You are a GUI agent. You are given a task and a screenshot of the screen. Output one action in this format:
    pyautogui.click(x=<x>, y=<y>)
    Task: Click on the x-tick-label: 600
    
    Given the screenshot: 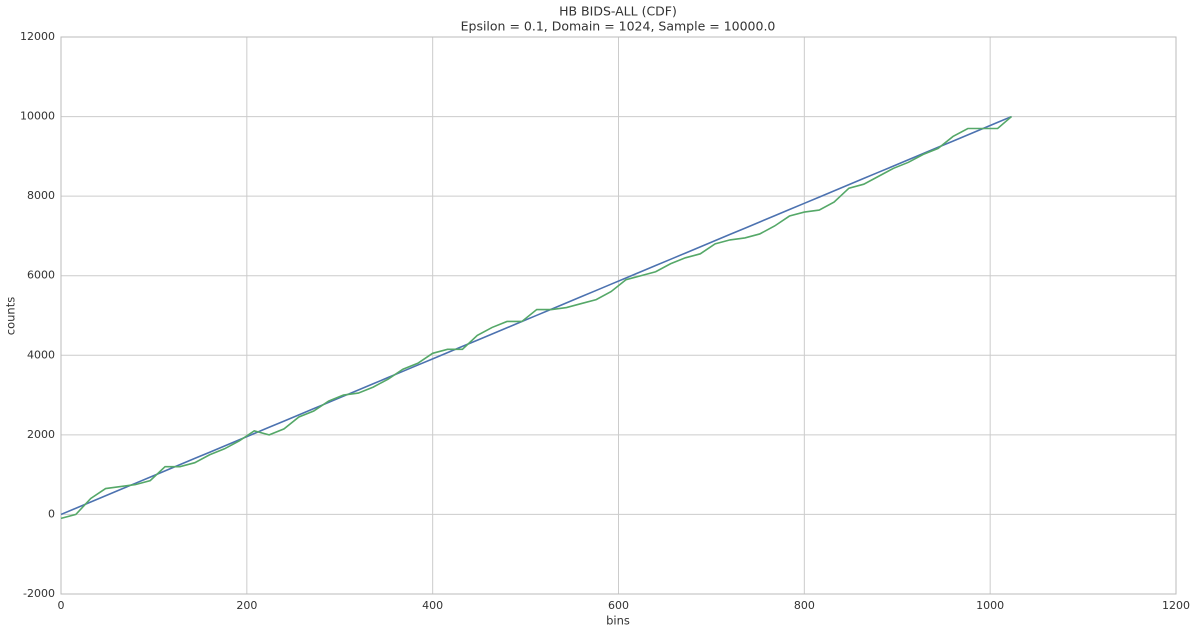 What is the action you would take?
    pyautogui.click(x=618, y=605)
    